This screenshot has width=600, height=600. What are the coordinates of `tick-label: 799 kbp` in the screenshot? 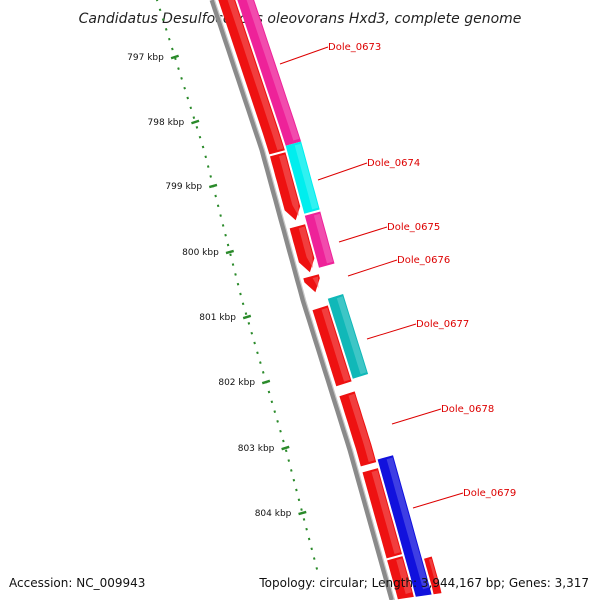 It's located at (183, 187).